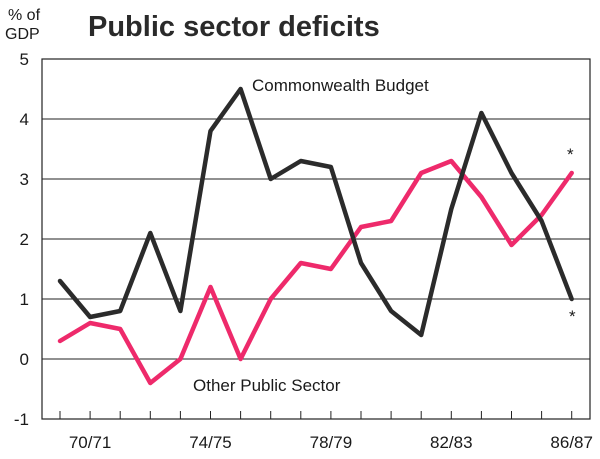 This screenshot has width=600, height=459. What do you see at coordinates (90, 323) in the screenshot?
I see `point-other-public-sector-70/71` at bounding box center [90, 323].